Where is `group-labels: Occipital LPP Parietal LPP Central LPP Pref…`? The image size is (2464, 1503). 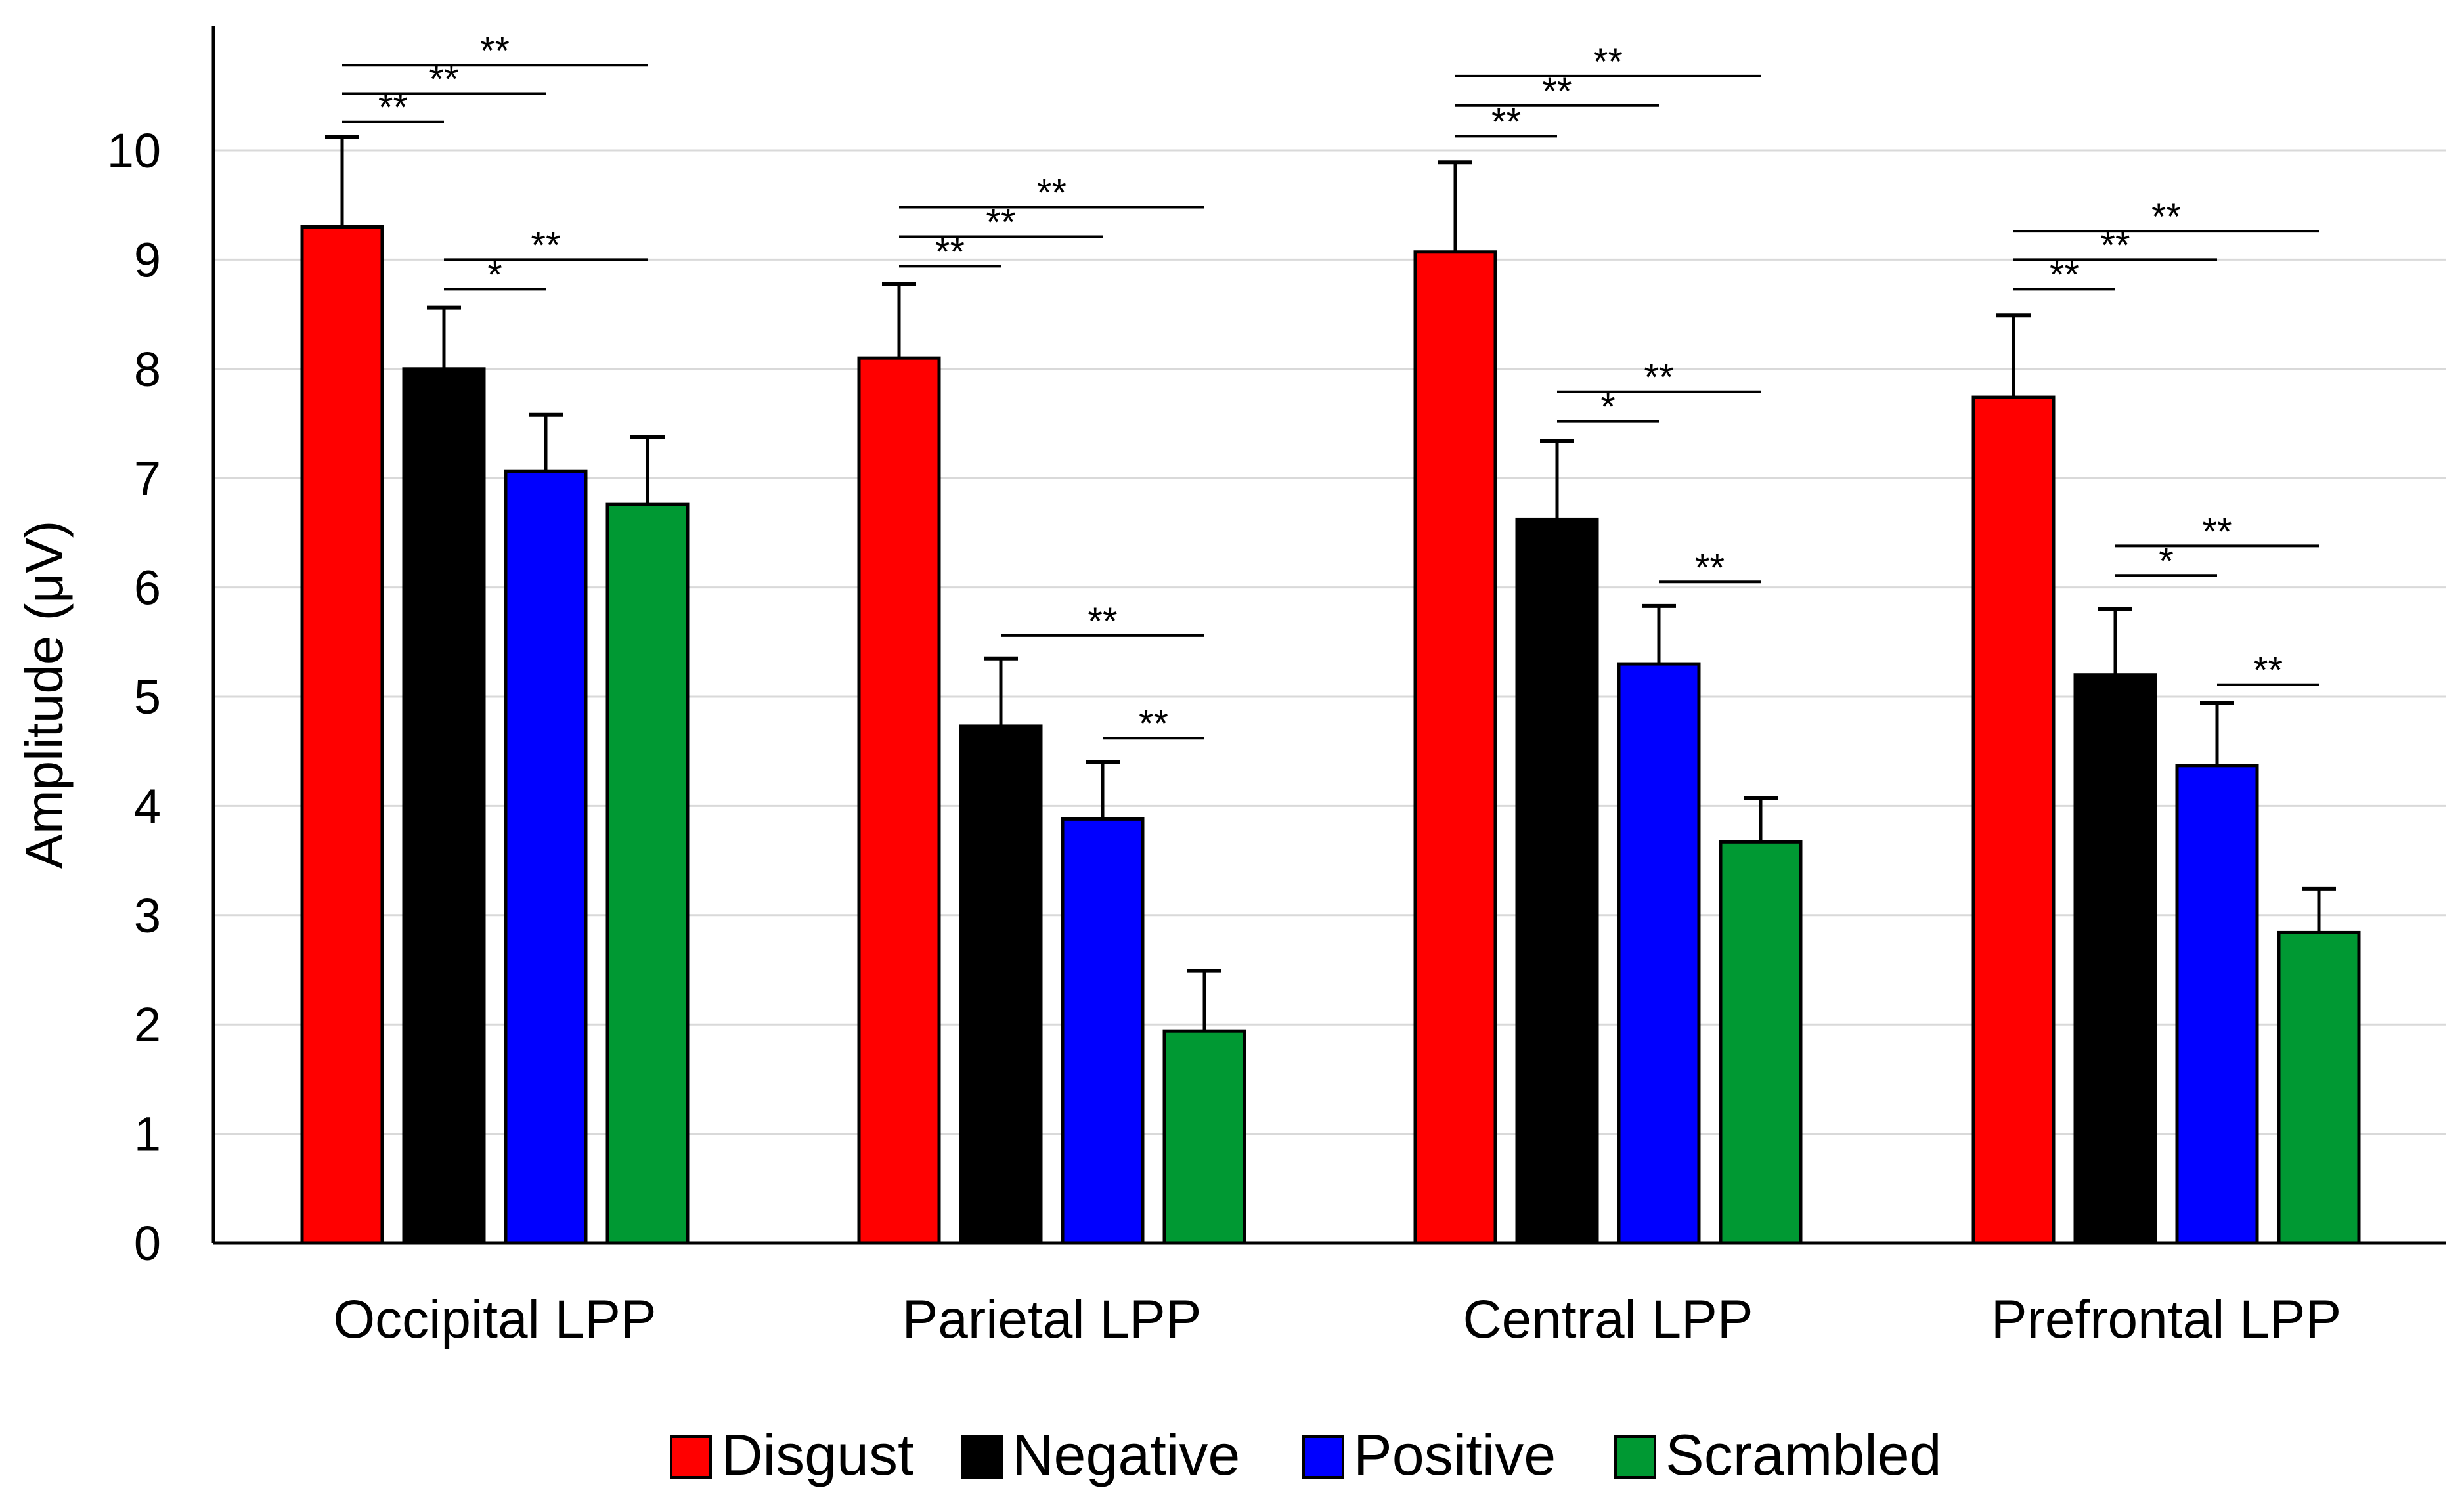 group-labels: Occipital LPP Parietal LPP Central LPP Pref… is located at coordinates (1337, 1319).